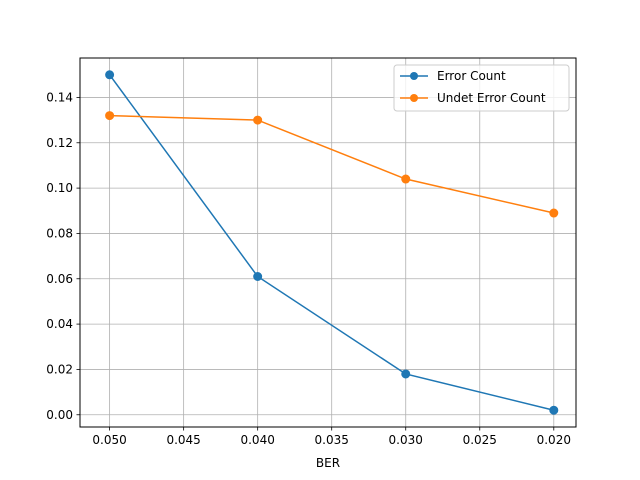  Describe the element at coordinates (59, 188) in the screenshot. I see `y-tick-label: 0.10` at that location.